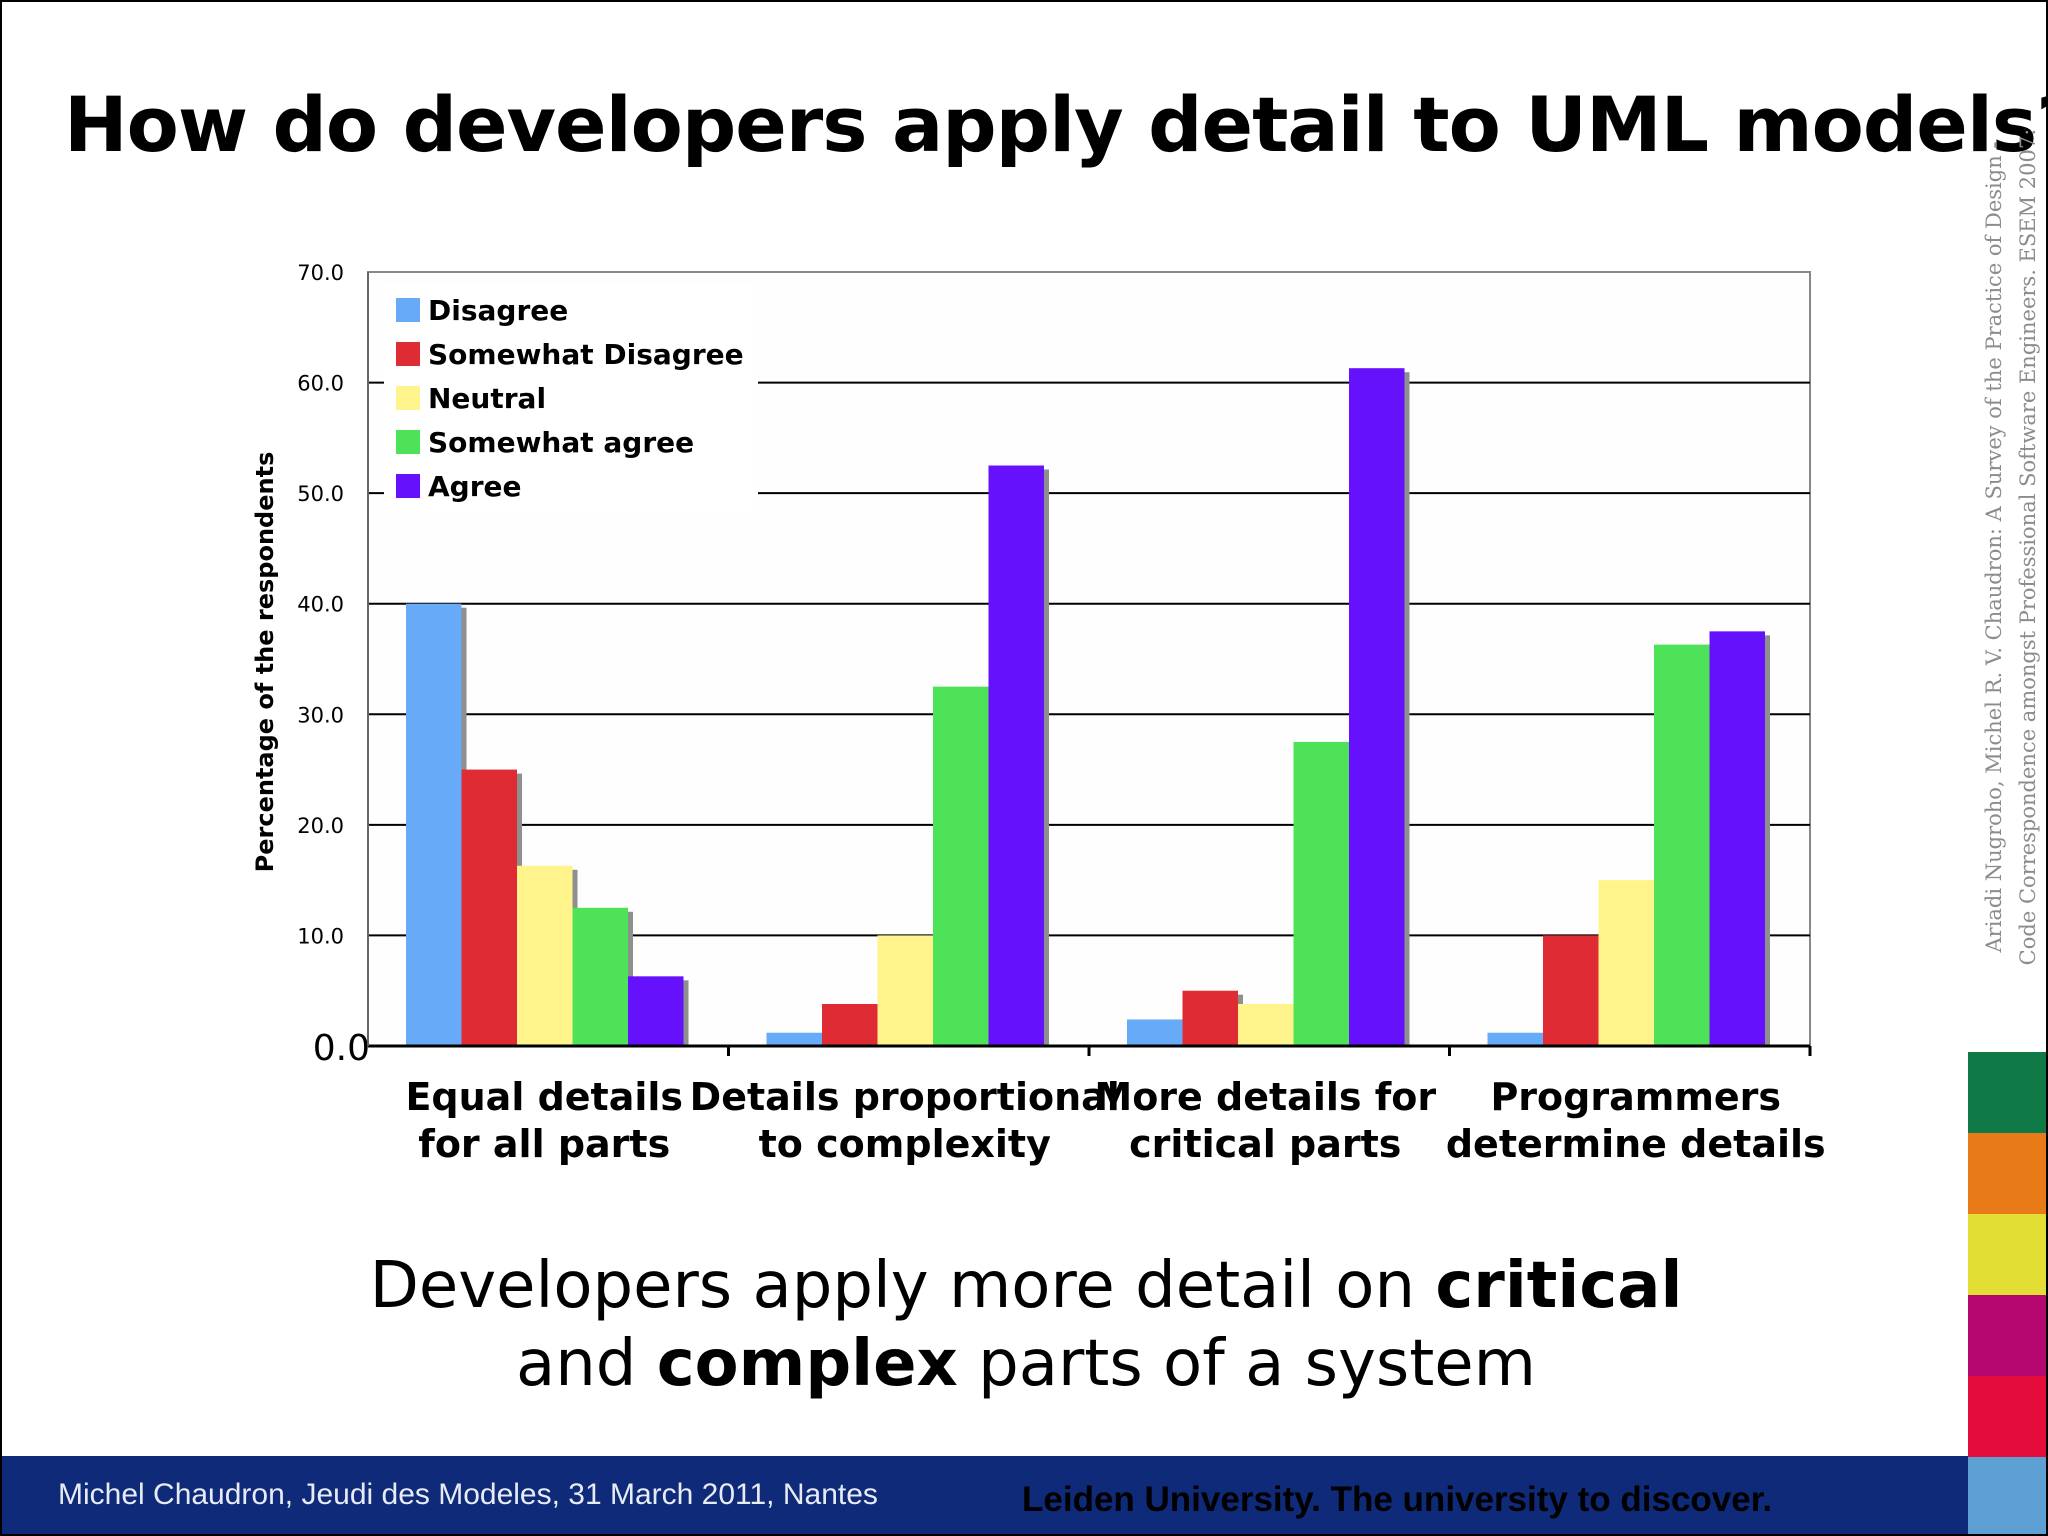 This screenshot has height=1536, width=2048. Describe the element at coordinates (1265, 1097) in the screenshot. I see `x-category-label: More details for` at that location.